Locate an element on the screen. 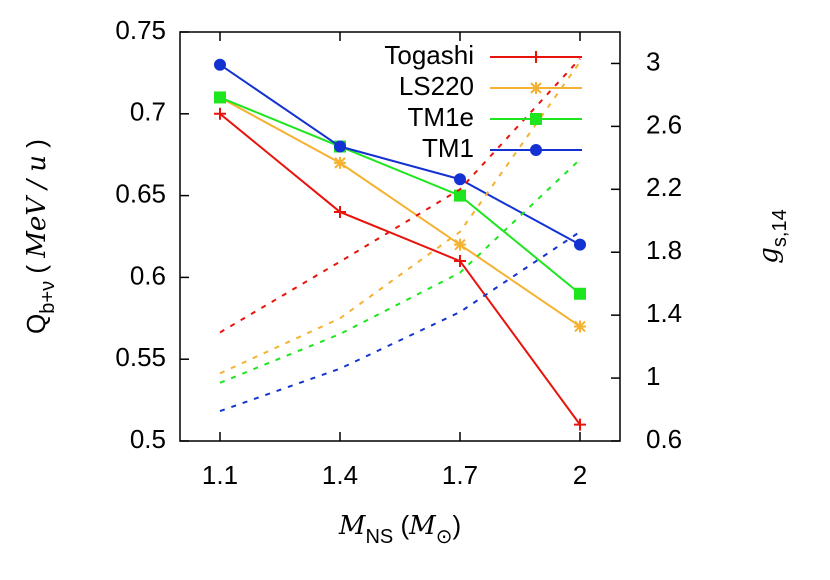 This screenshot has width=830, height=580. x-axis-label-part: ( is located at coordinates (401, 525).